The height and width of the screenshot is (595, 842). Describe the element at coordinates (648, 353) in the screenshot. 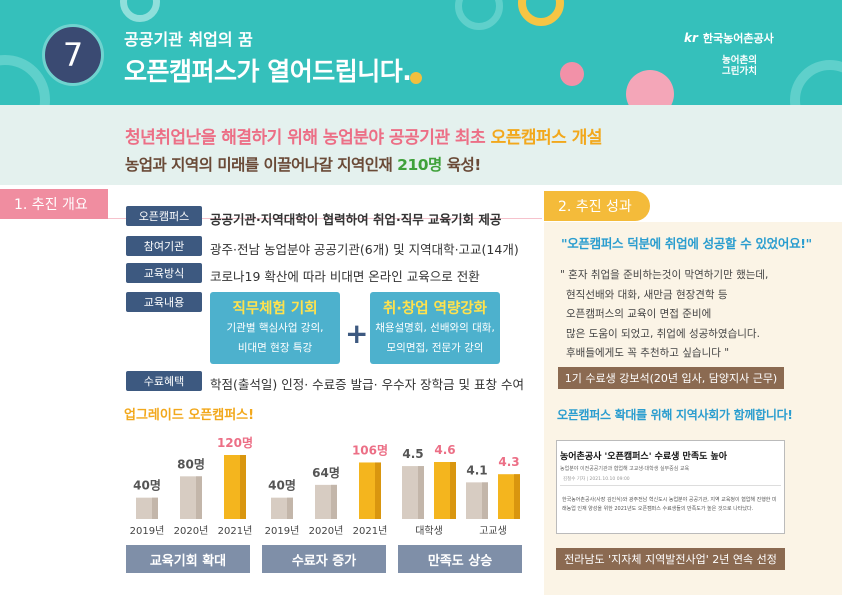

I see `quote-line: 후배들에게도 꼭 추천하고 싶습니다 "` at that location.